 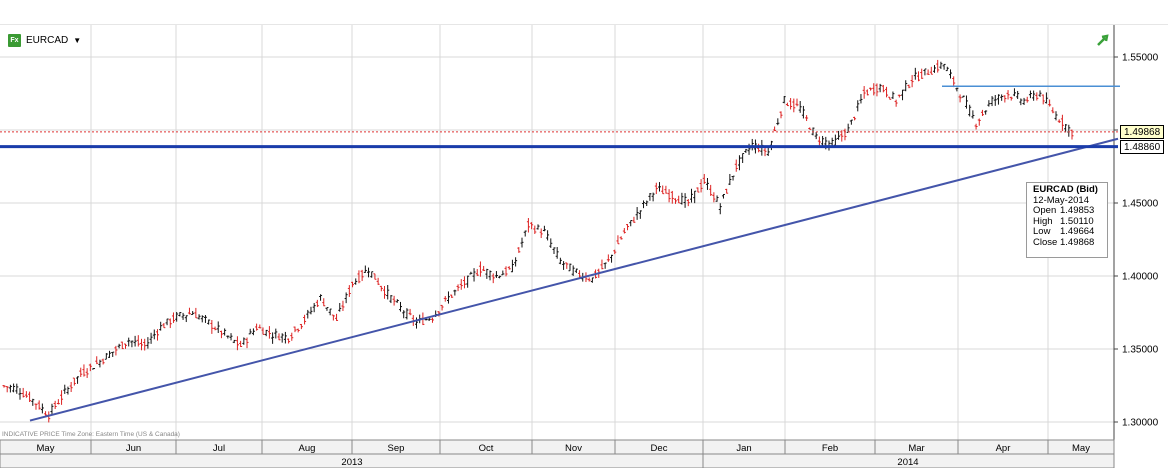 I want to click on x-tick-label: Apr, so click(x=1003, y=448).